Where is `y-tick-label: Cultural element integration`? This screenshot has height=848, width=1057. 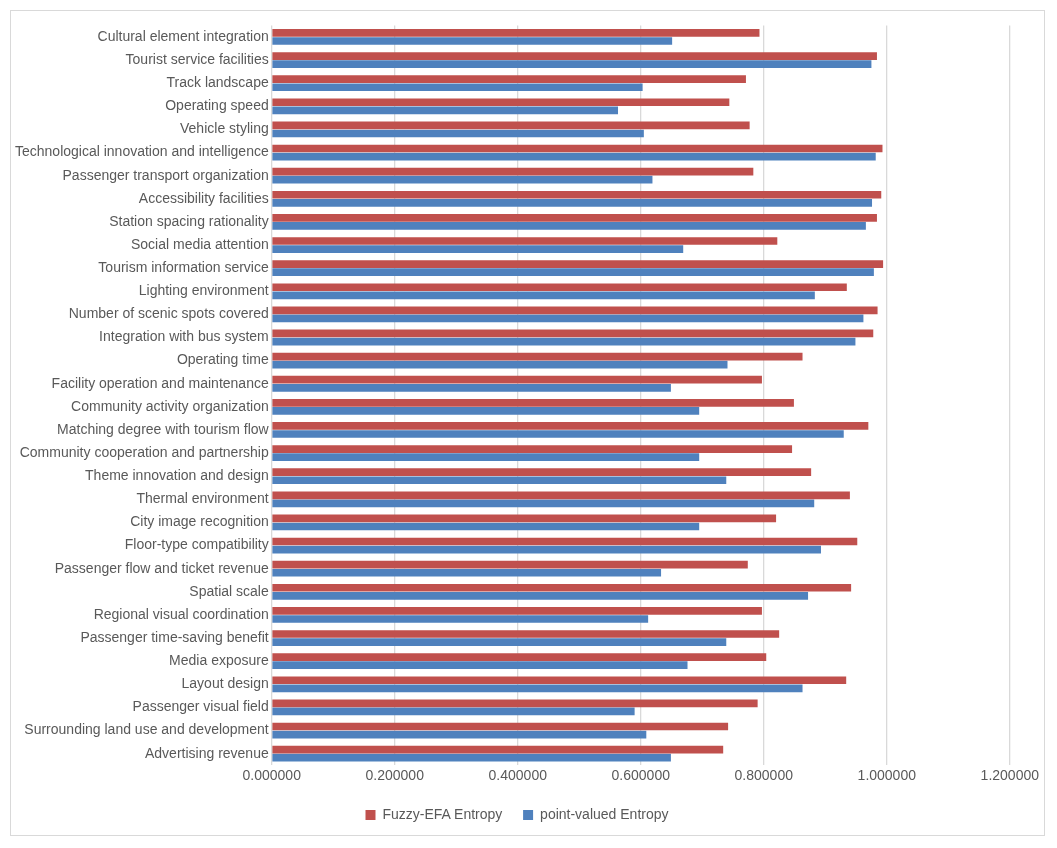
y-tick-label: Cultural element integration is located at coordinates (183, 35).